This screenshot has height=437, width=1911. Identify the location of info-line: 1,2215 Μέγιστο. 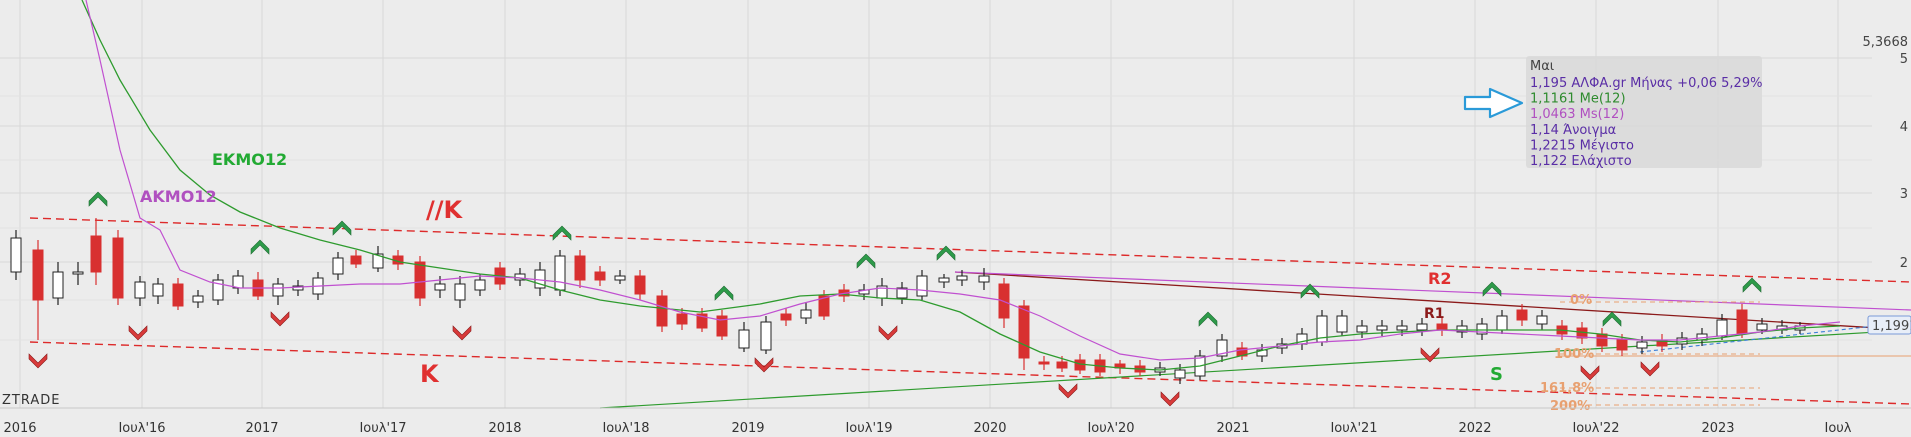
(1582, 145).